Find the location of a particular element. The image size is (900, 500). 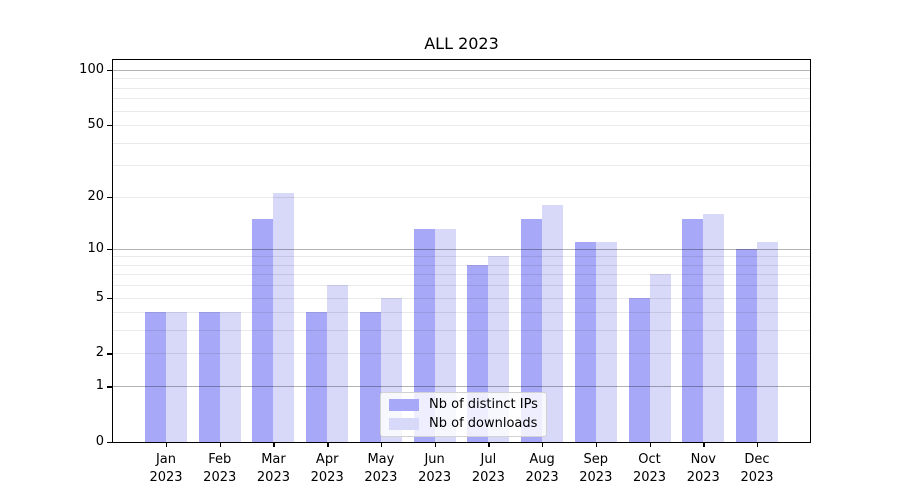

legend-swatch-distinct-ips is located at coordinates (404, 405).